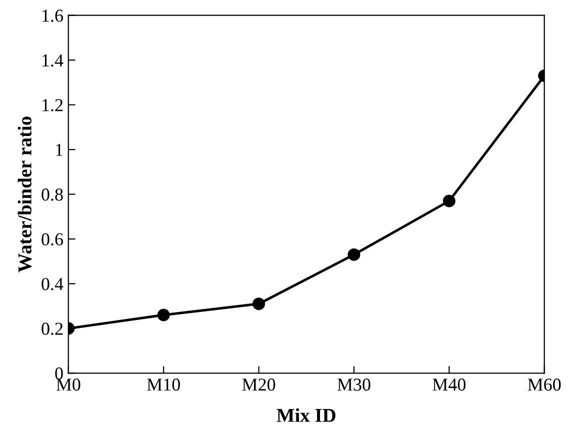  What do you see at coordinates (52, 194) in the screenshot?
I see `y-tick-label: 0.8` at bounding box center [52, 194].